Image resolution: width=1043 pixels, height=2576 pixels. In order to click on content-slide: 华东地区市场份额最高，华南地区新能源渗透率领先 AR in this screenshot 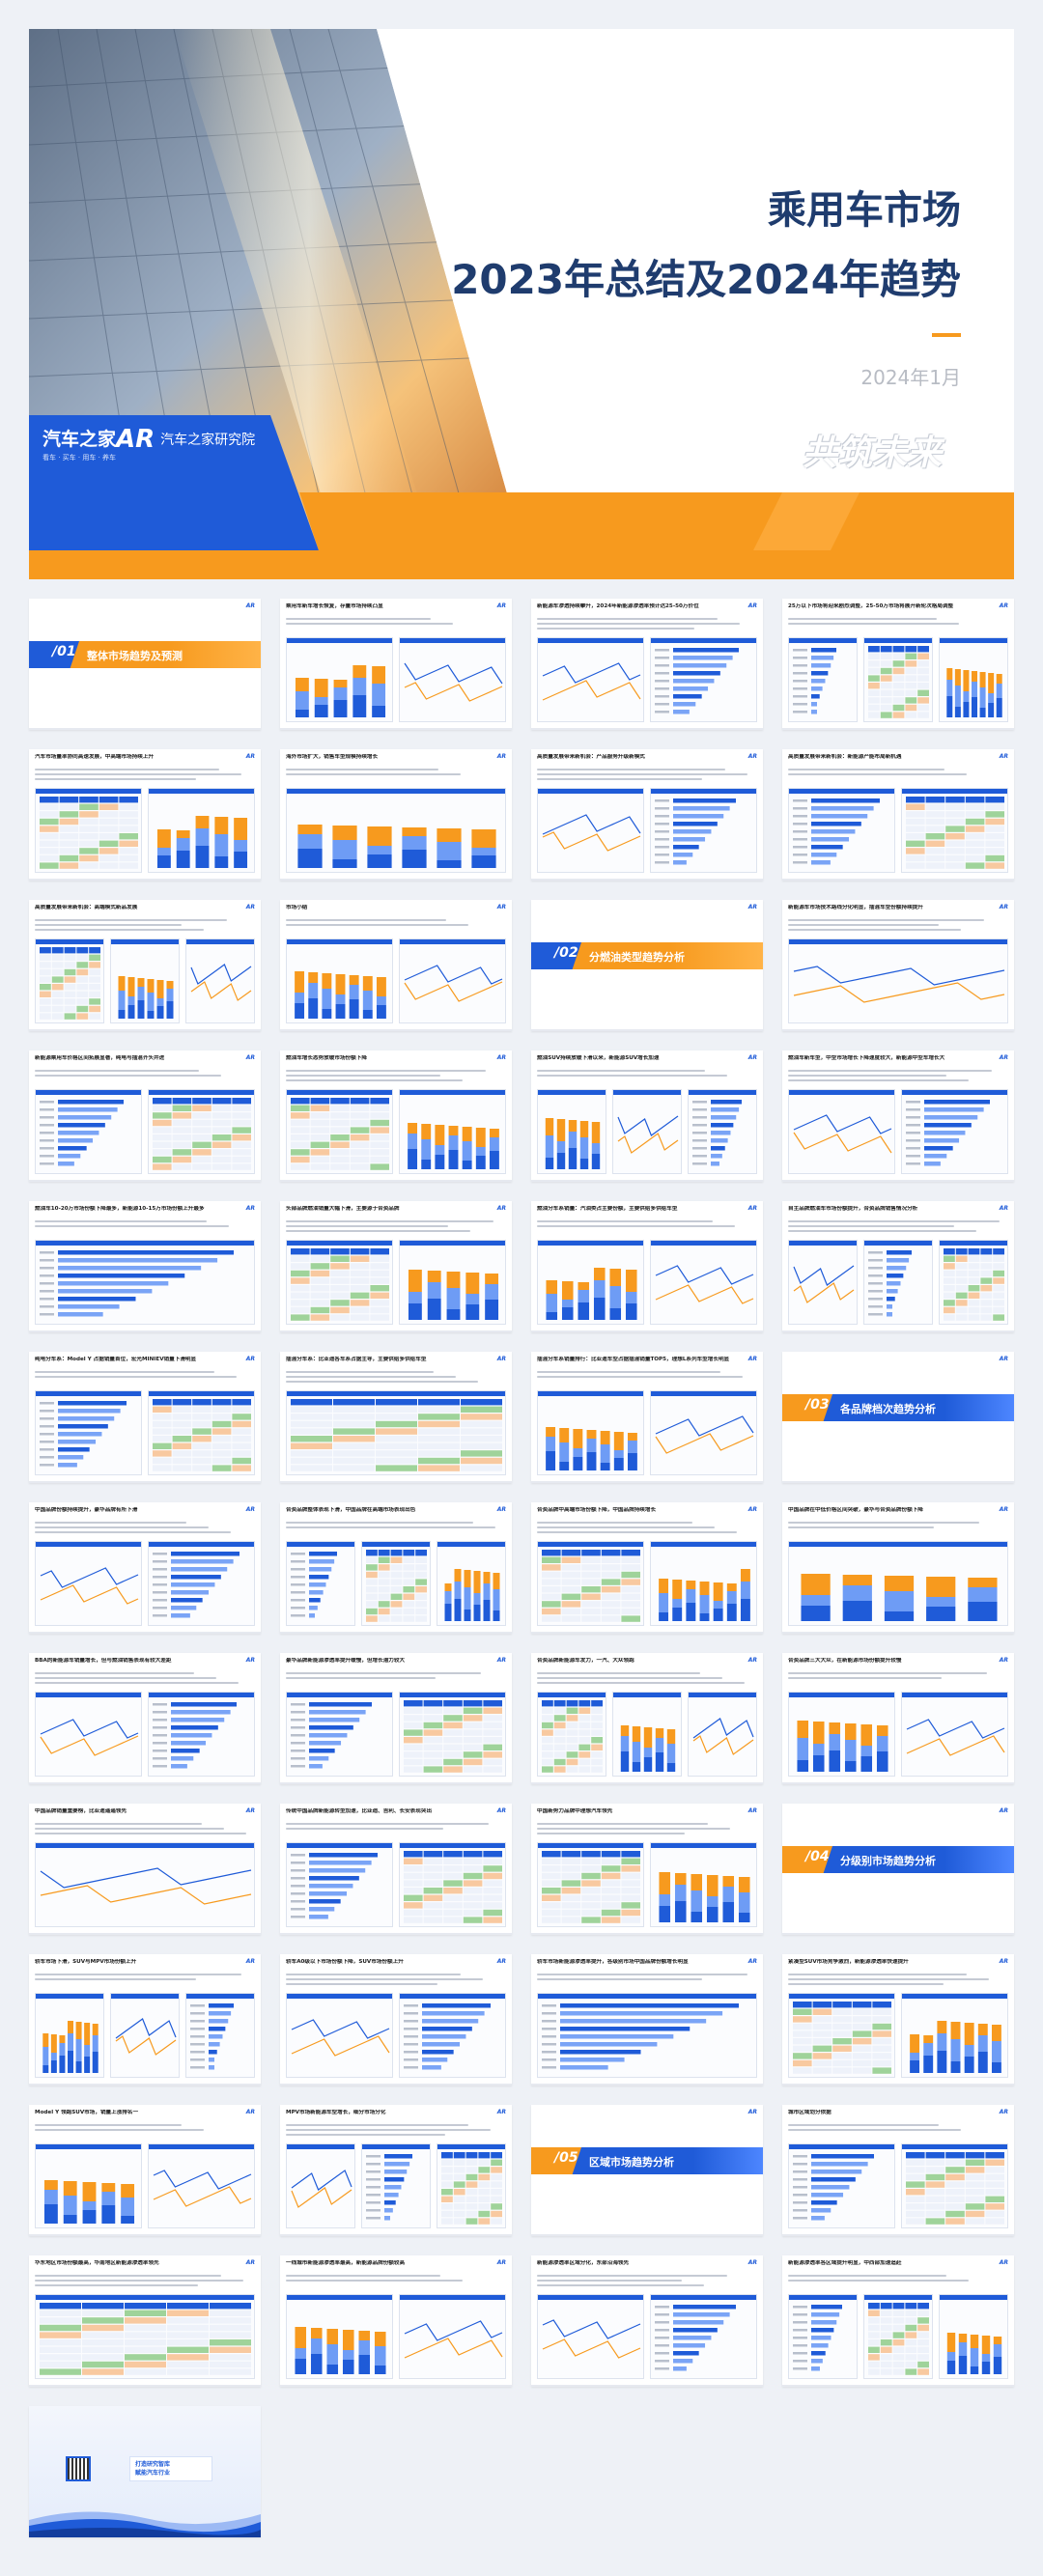, I will do `click(145, 2321)`.